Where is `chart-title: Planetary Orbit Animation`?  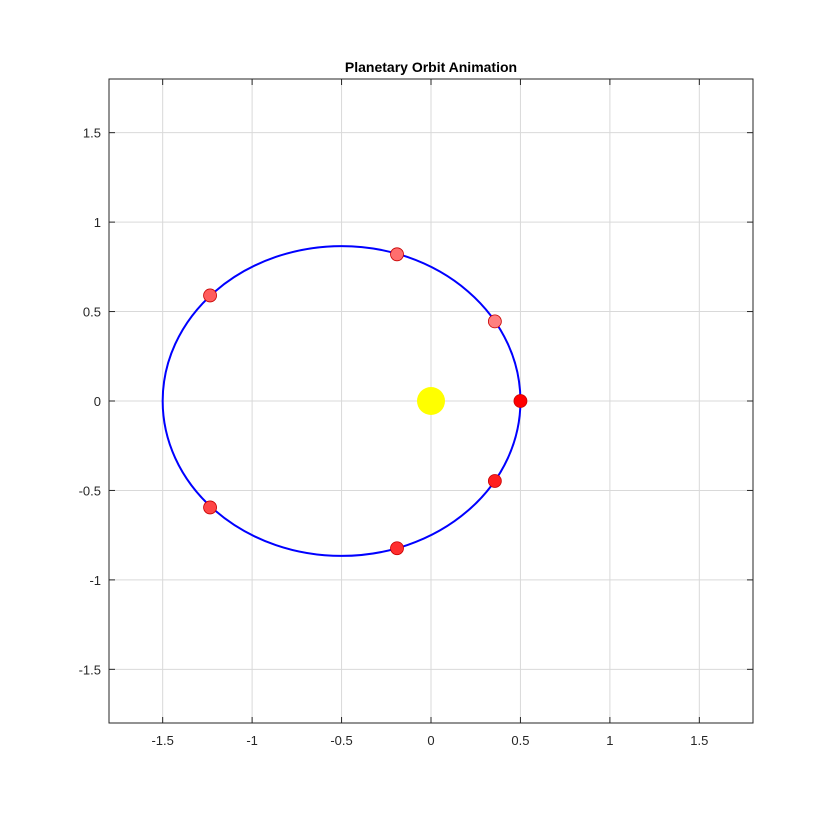 chart-title: Planetary Orbit Animation is located at coordinates (431, 67).